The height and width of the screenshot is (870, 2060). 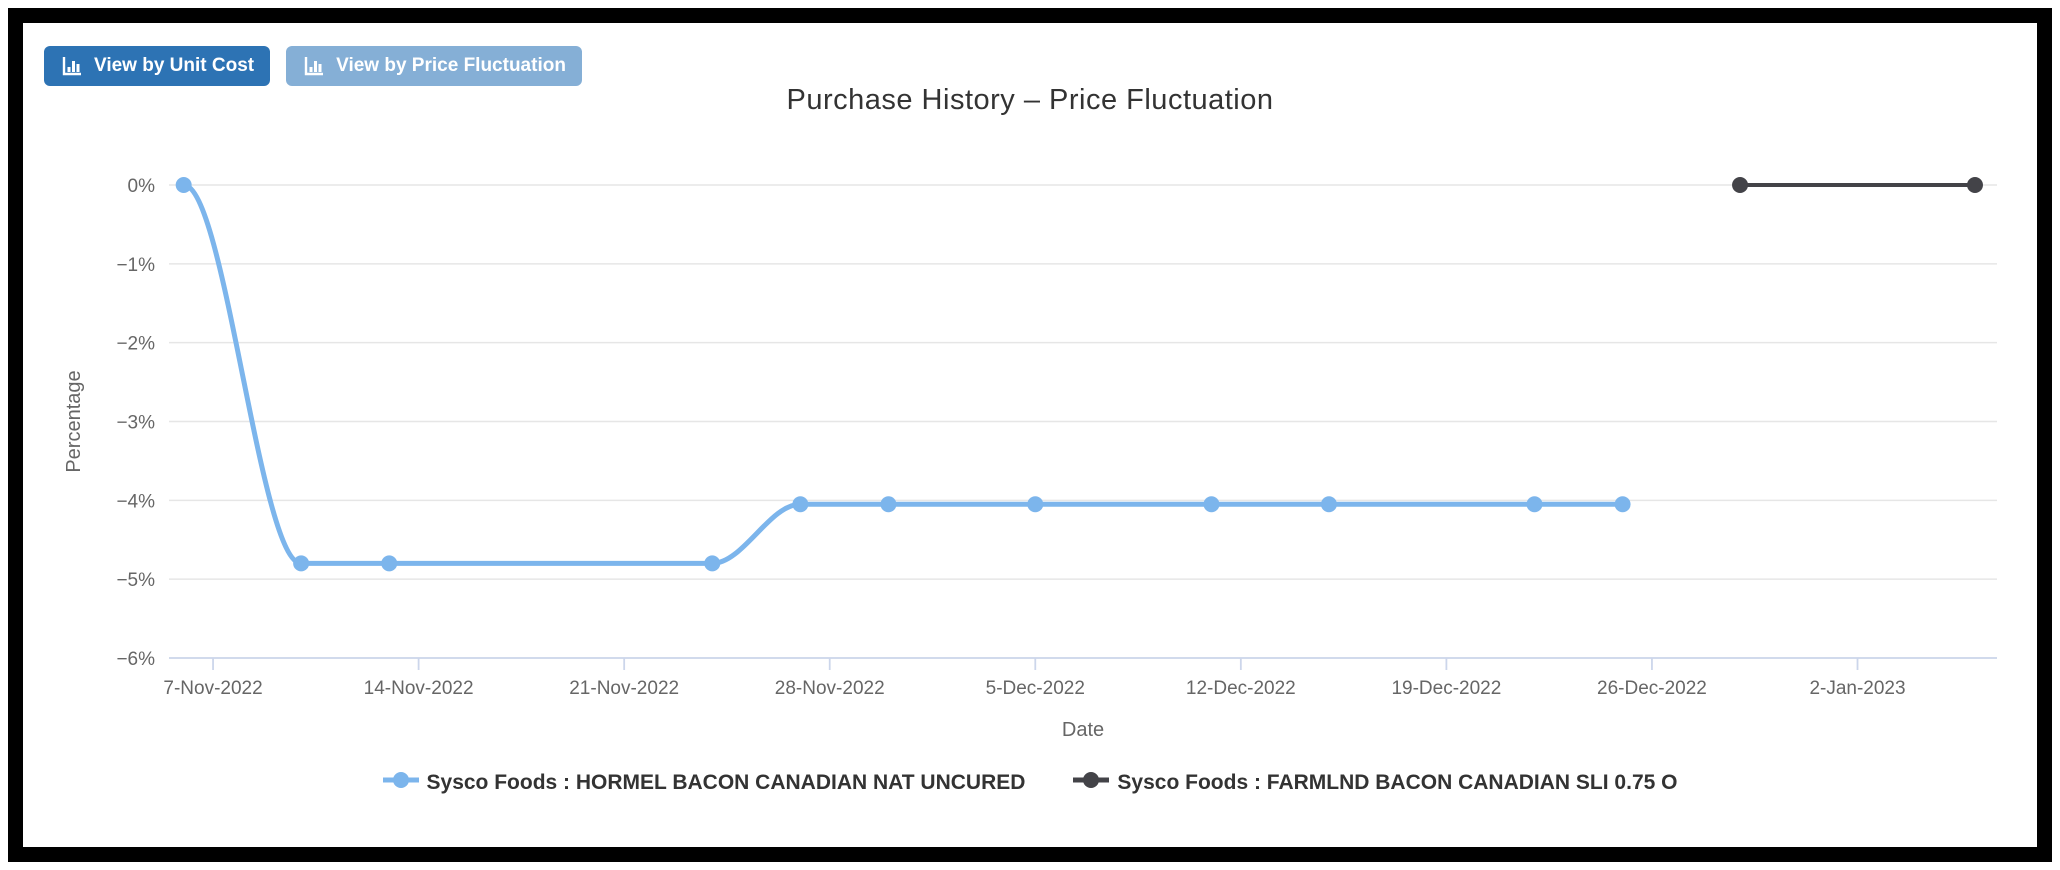 I want to click on x-axis-tick-label: 14-Nov-2022, so click(x=419, y=688).